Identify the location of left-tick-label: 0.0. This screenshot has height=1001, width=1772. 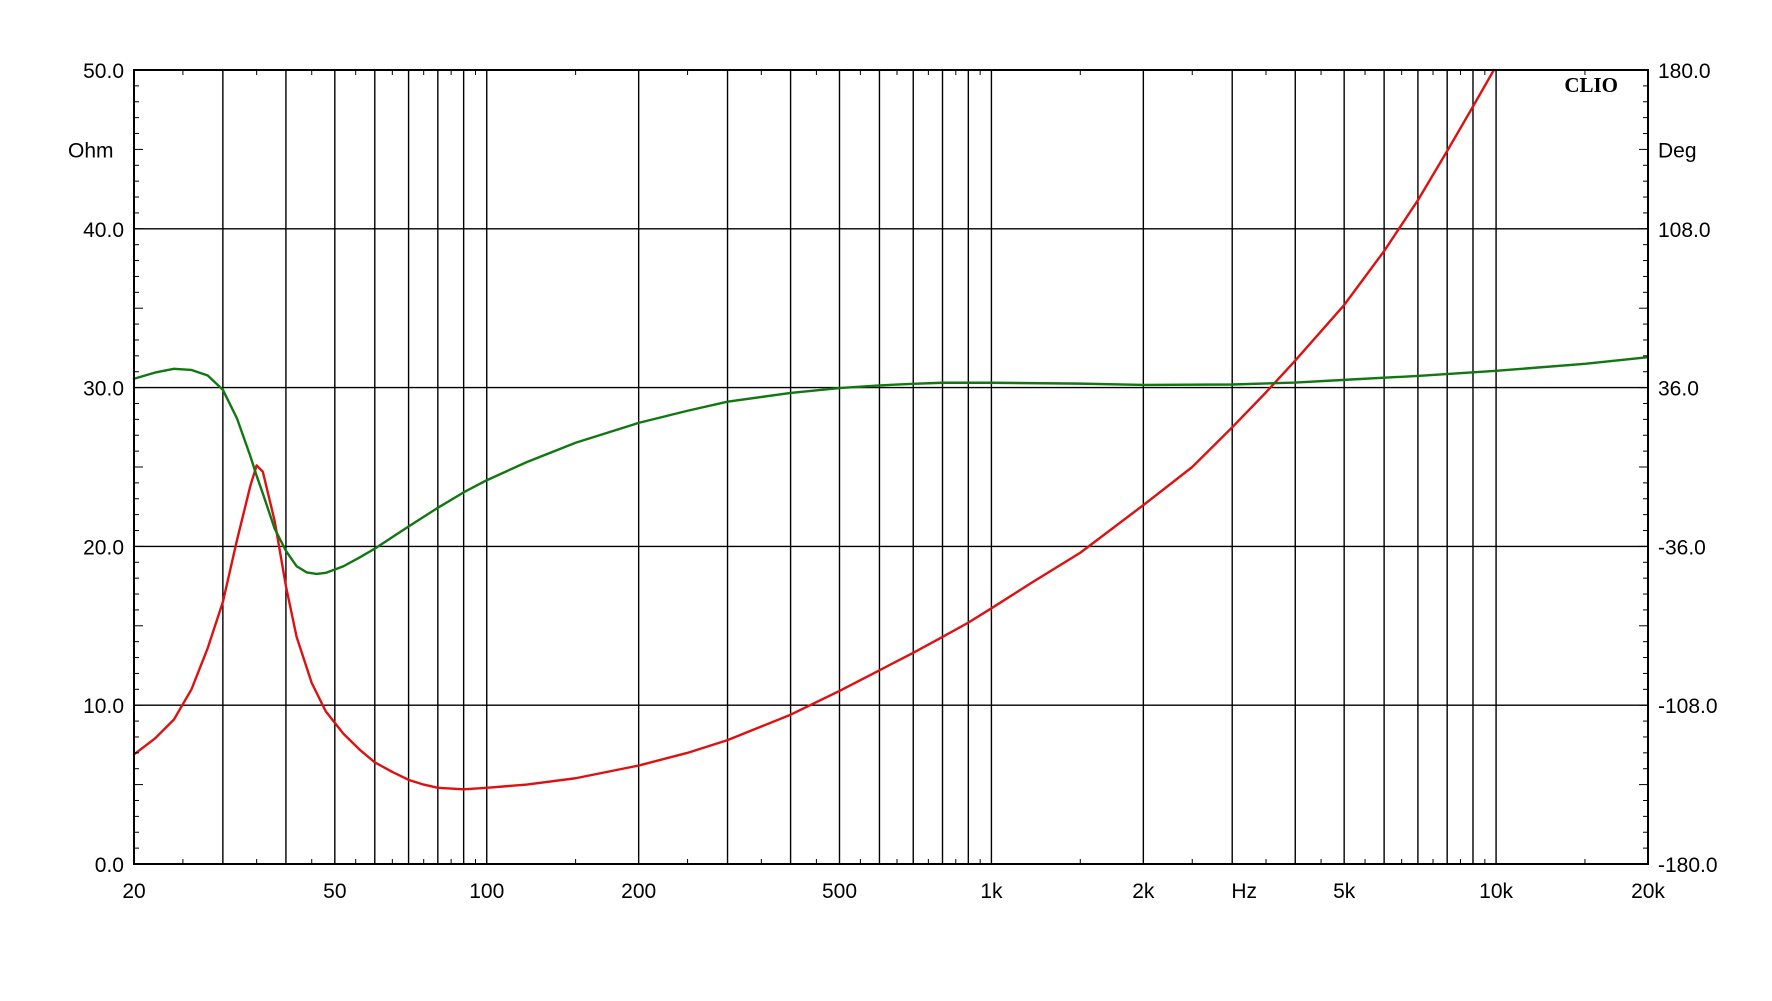
(109, 865).